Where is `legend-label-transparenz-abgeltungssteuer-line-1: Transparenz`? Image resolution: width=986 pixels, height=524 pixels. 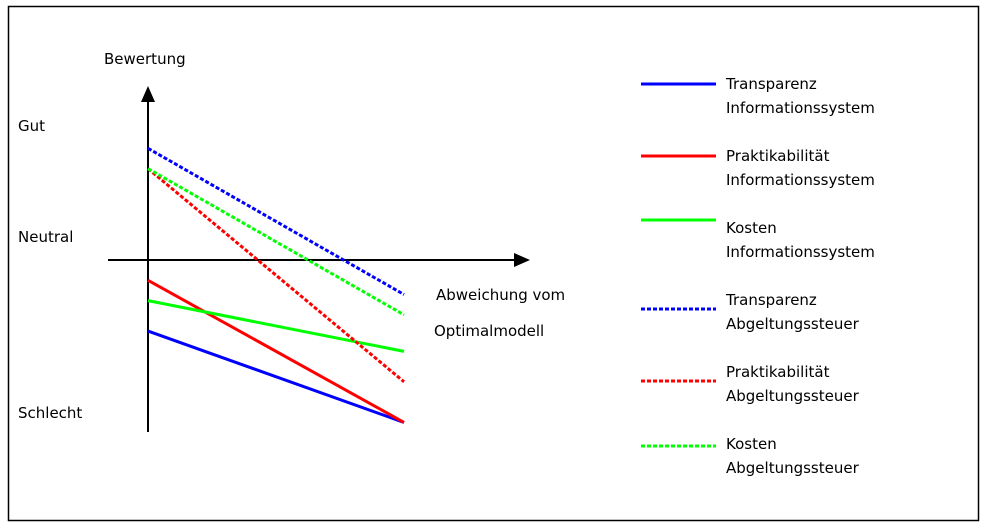 legend-label-transparenz-abgeltungssteuer-line-1: Transparenz is located at coordinates (771, 300).